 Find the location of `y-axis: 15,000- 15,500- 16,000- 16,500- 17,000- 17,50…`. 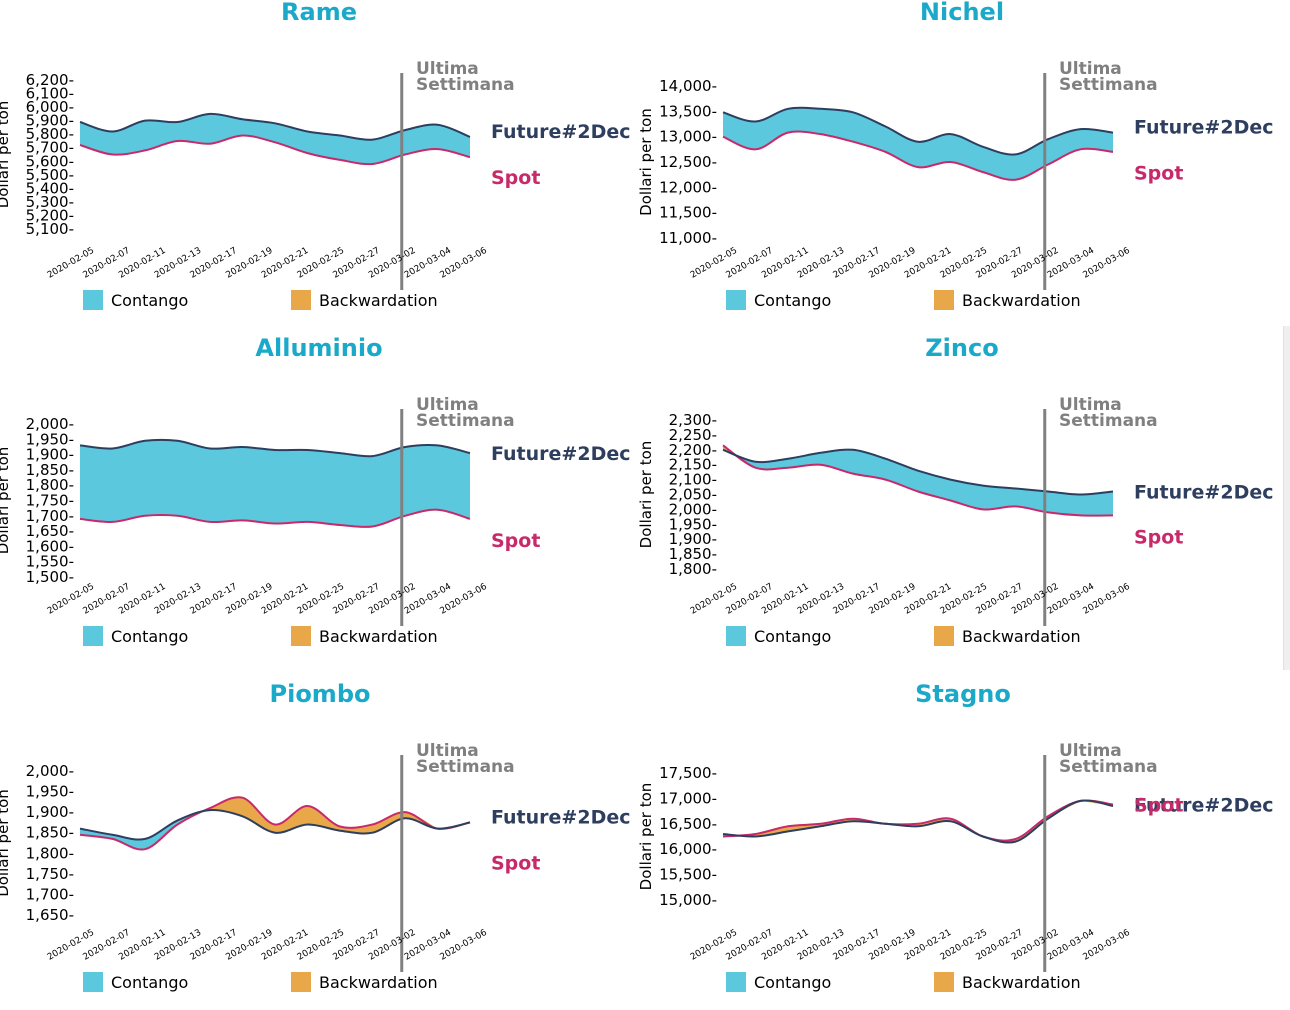

y-axis: 15,000- 15,500- 16,000- 16,500- 17,000- 17,50… is located at coordinates (688, 836).